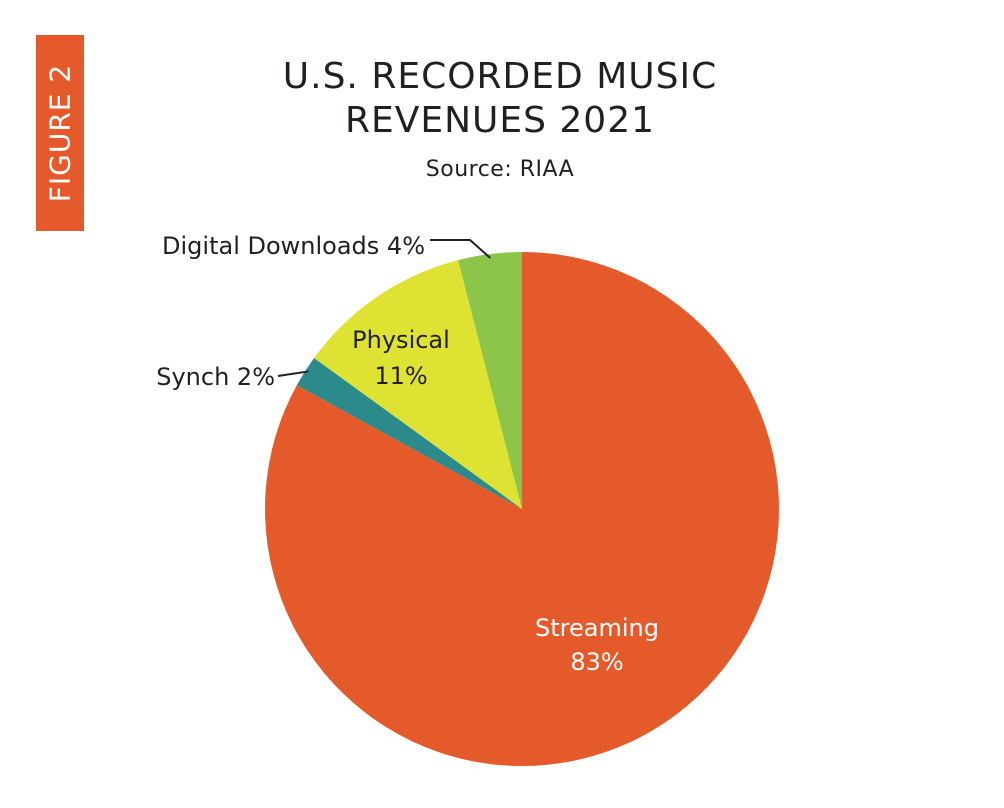  What do you see at coordinates (400, 376) in the screenshot?
I see `slice-label-physical-value: 11%` at bounding box center [400, 376].